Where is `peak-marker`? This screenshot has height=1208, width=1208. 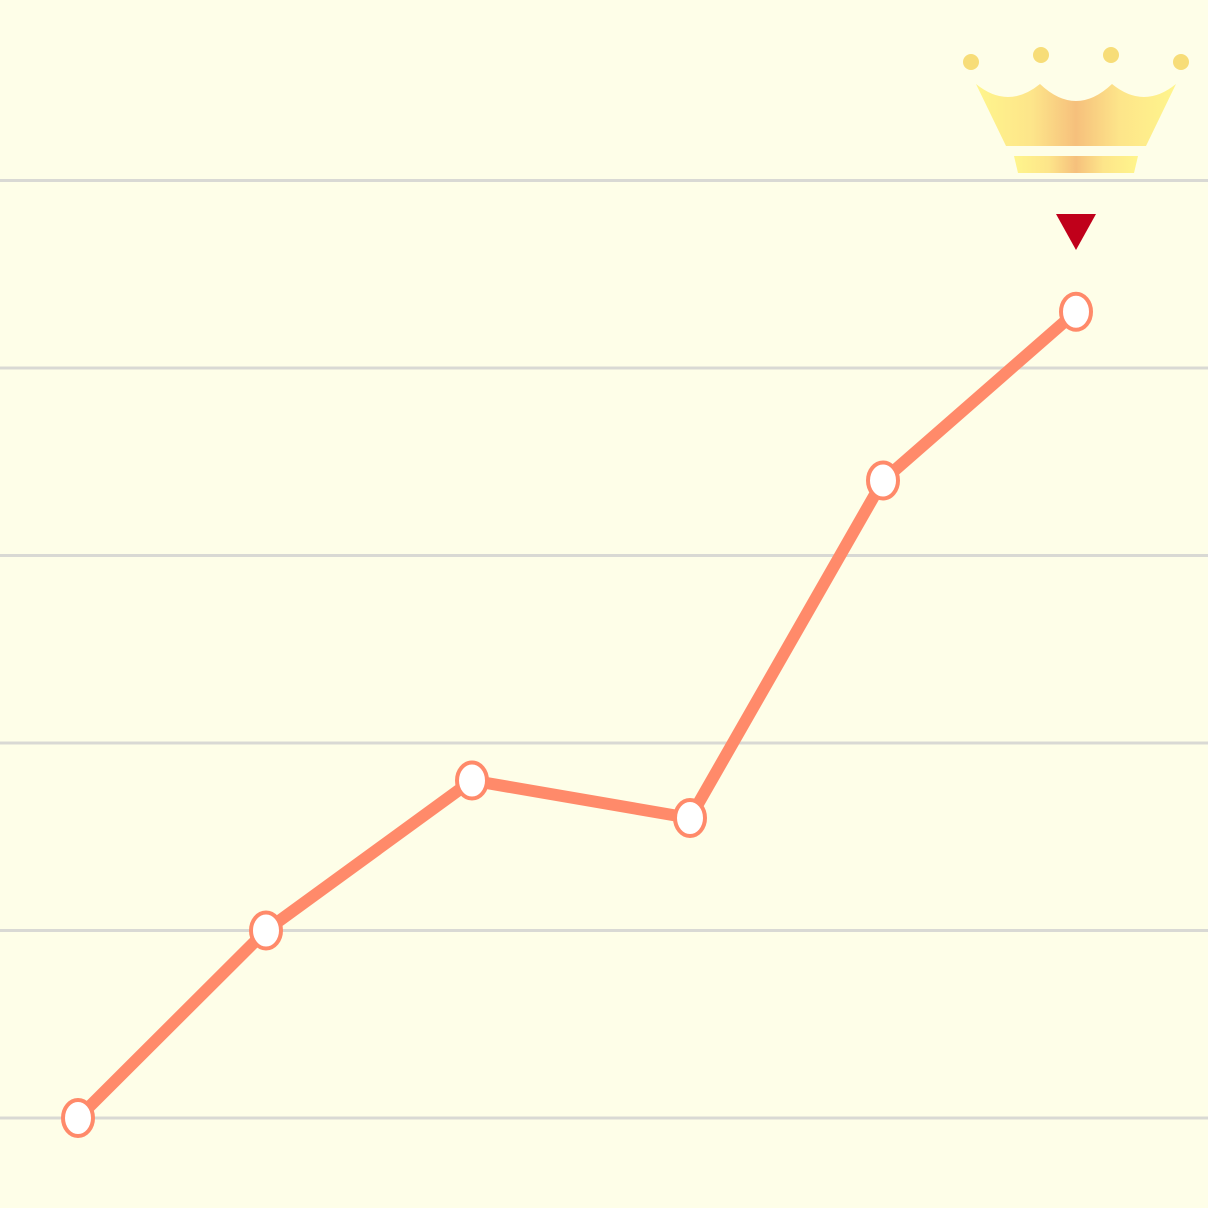 peak-marker is located at coordinates (1076, 148).